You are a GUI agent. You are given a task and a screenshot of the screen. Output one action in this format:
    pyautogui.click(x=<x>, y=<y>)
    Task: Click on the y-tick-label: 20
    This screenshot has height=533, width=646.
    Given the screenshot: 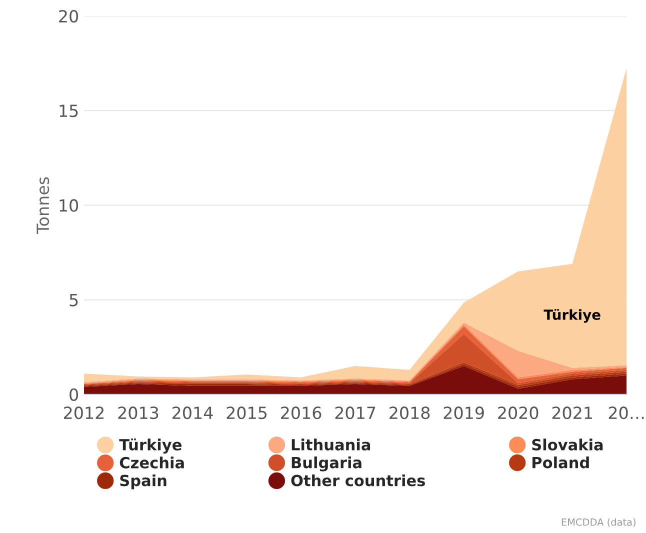 What is the action you would take?
    pyautogui.click(x=68, y=16)
    